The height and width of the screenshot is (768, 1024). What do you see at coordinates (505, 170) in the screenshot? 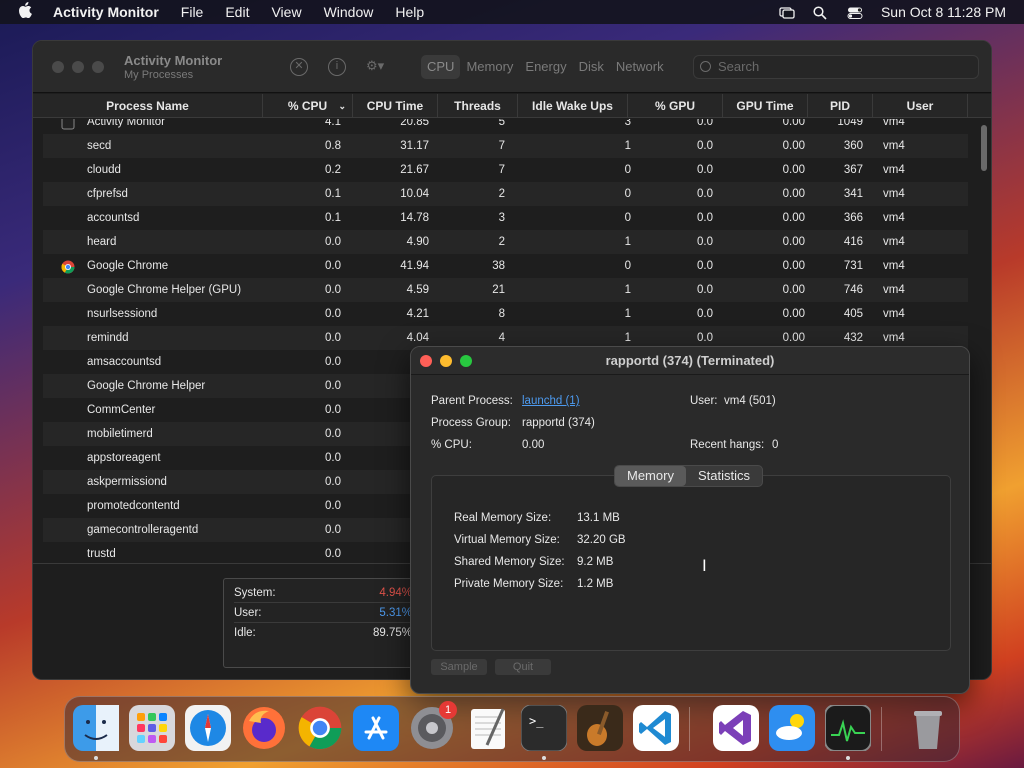
I see `table-row: cloudd 0.2 21.67 7 0 0.0 0.00 367 vm4` at bounding box center [505, 170].